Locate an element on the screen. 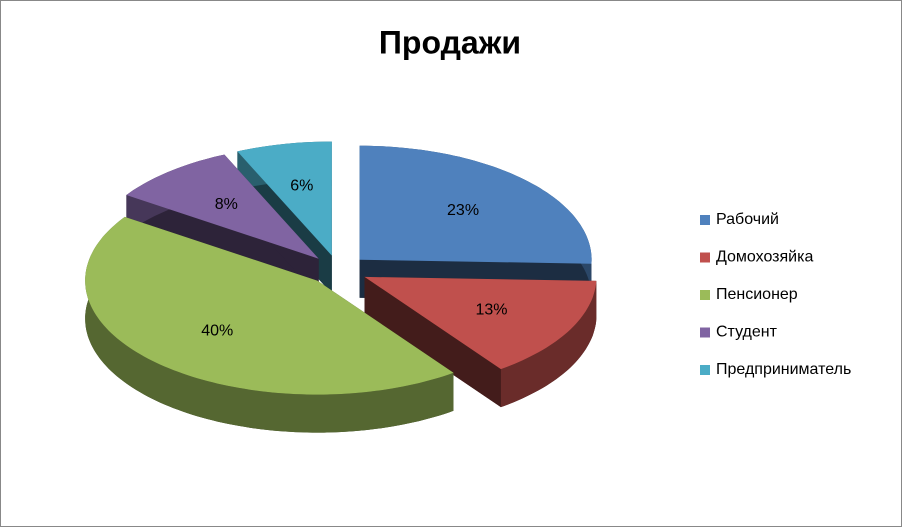 Image resolution: width=902 pixels, height=527 pixels. data-label: 40% is located at coordinates (217, 331).